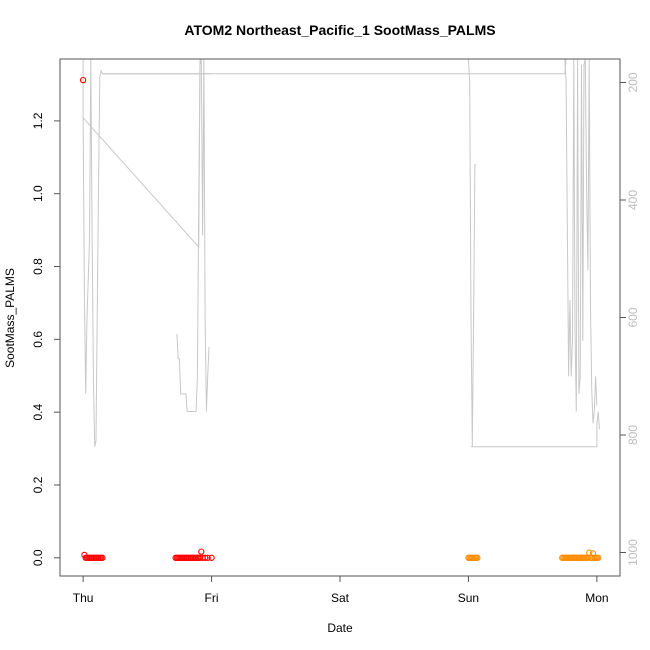 This screenshot has width=650, height=650. I want to click on chart-title: ATOM2 Northeast_Pacific_1 SootMass_PALMS, so click(339, 30).